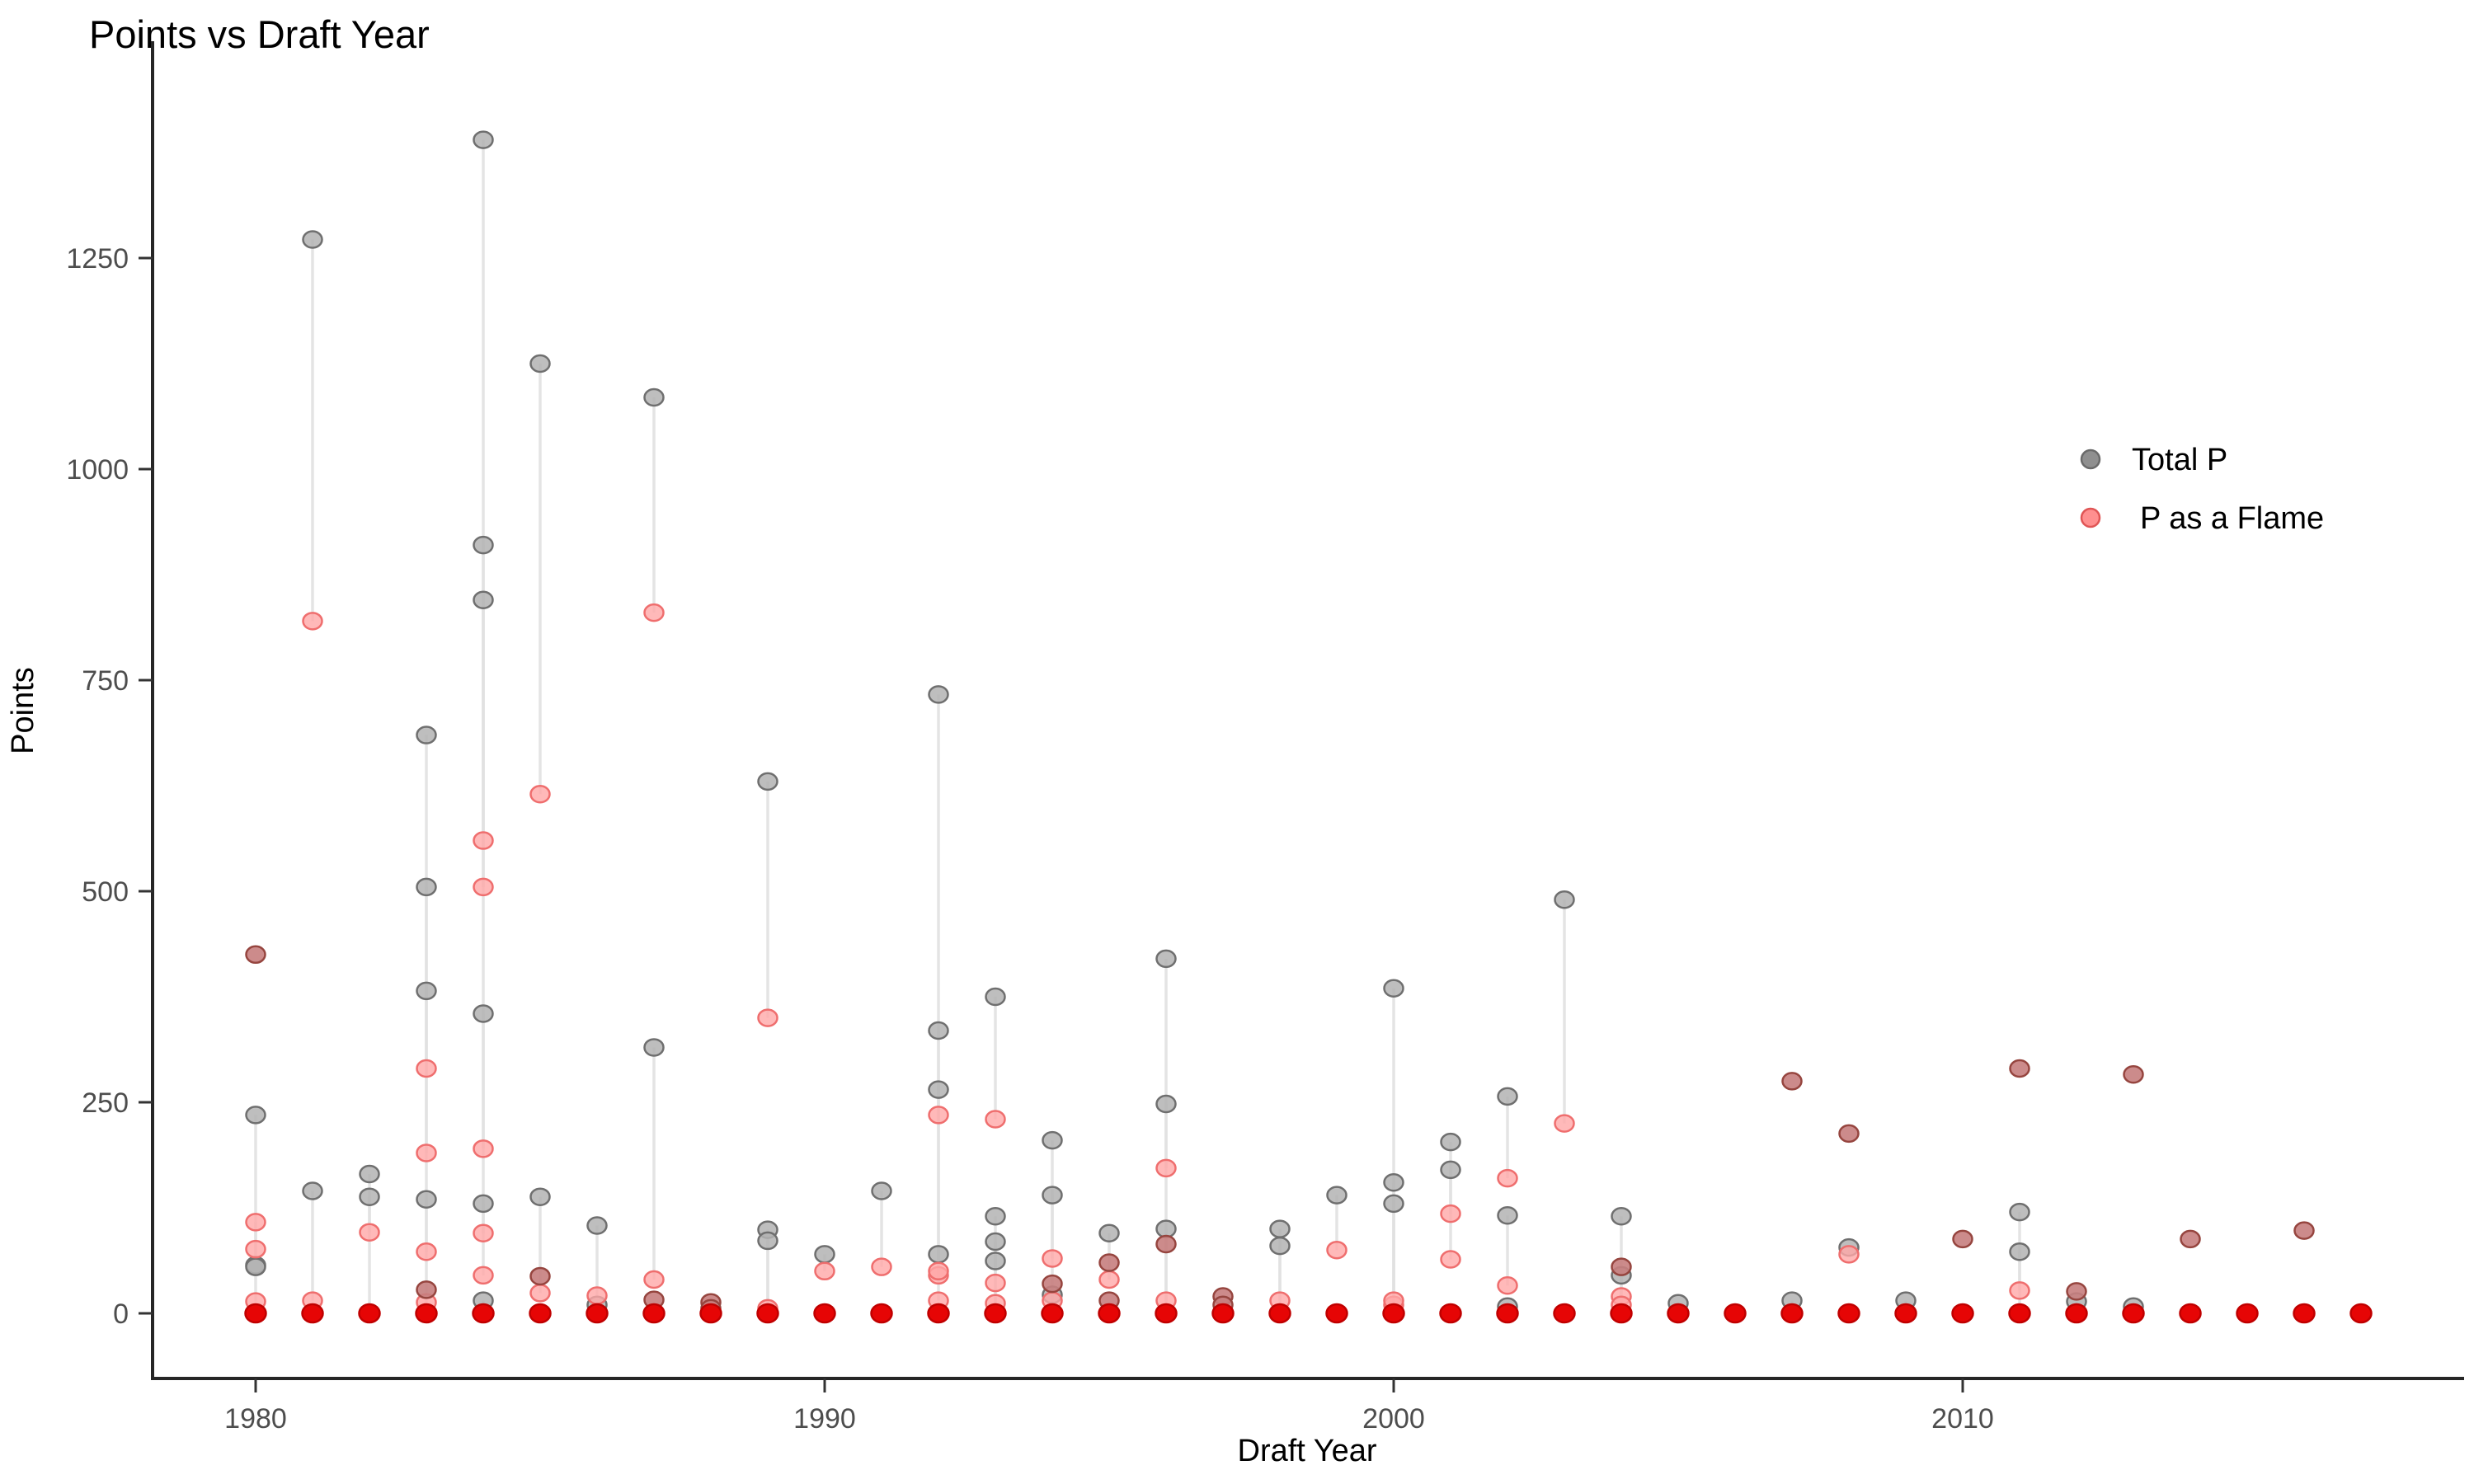  I want to click on y-tick-label: 1000, so click(97, 470).